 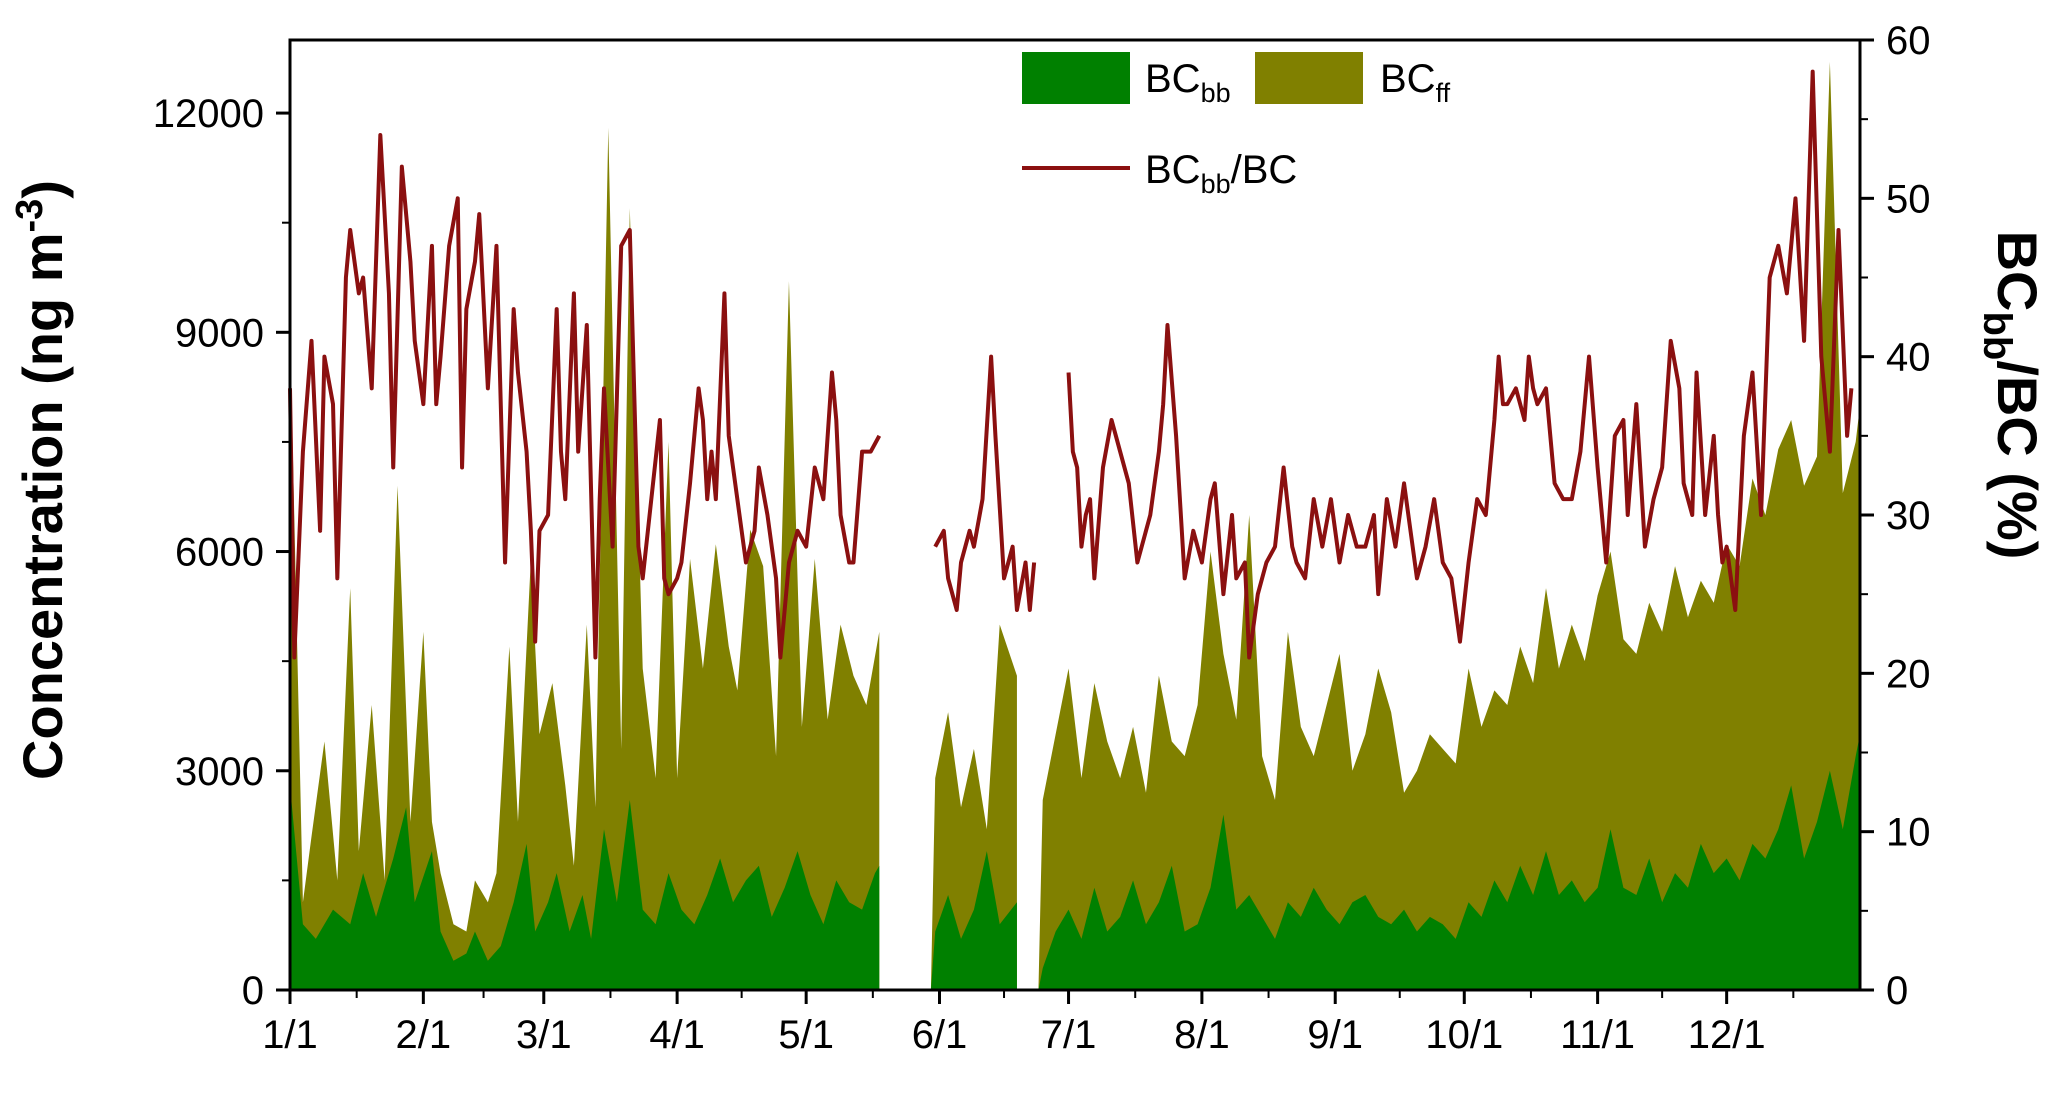 What do you see at coordinates (1908, 516) in the screenshot?
I see `y-right-tick-label: 30` at bounding box center [1908, 516].